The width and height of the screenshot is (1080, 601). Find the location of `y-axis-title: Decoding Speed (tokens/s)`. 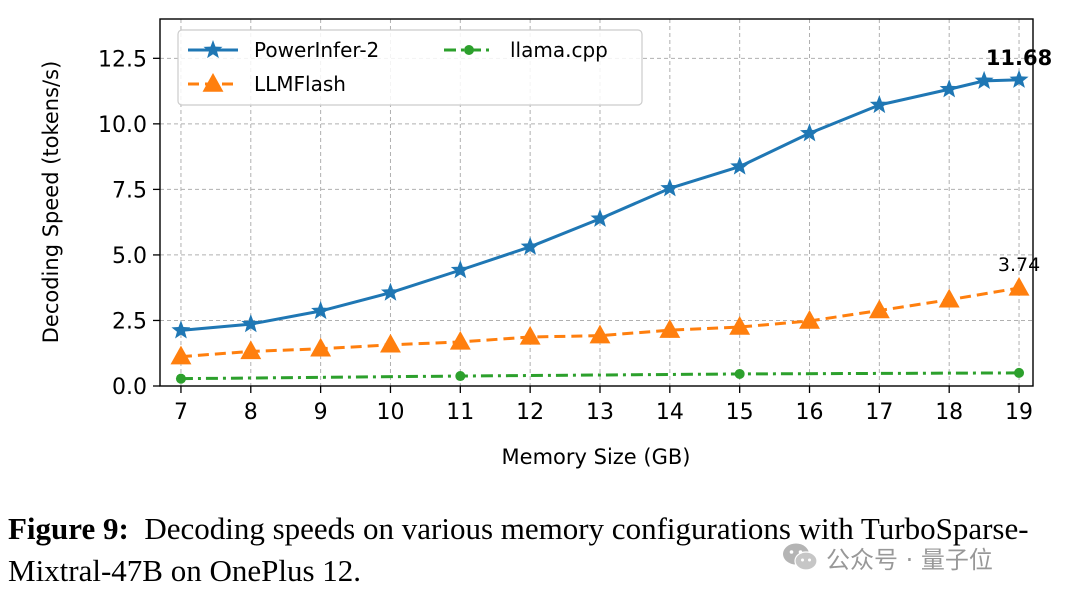

y-axis-title: Decoding Speed (tokens/s) is located at coordinates (51, 202).